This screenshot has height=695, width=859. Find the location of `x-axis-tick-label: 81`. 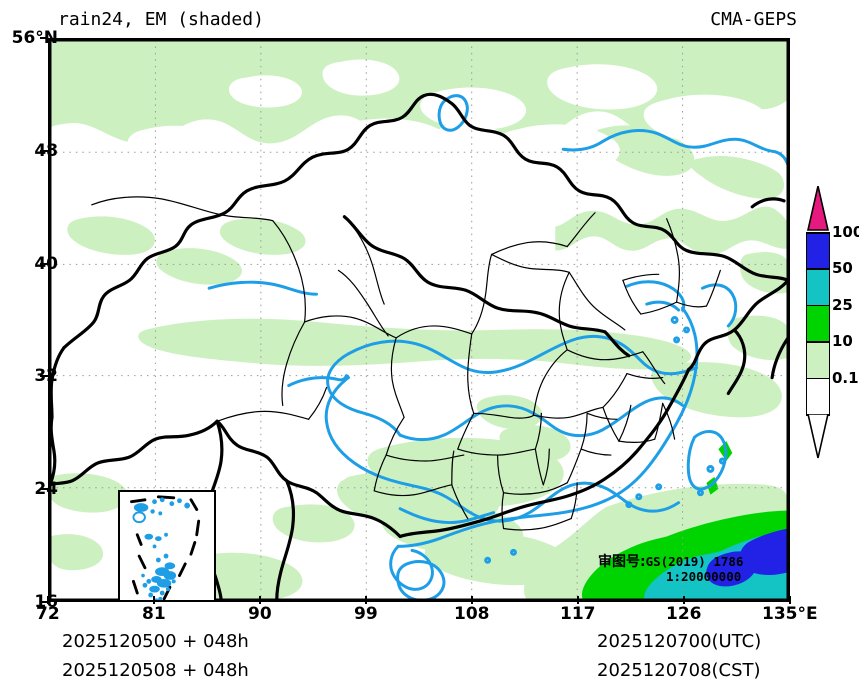

x-axis-tick-label: 81 is located at coordinates (154, 614).